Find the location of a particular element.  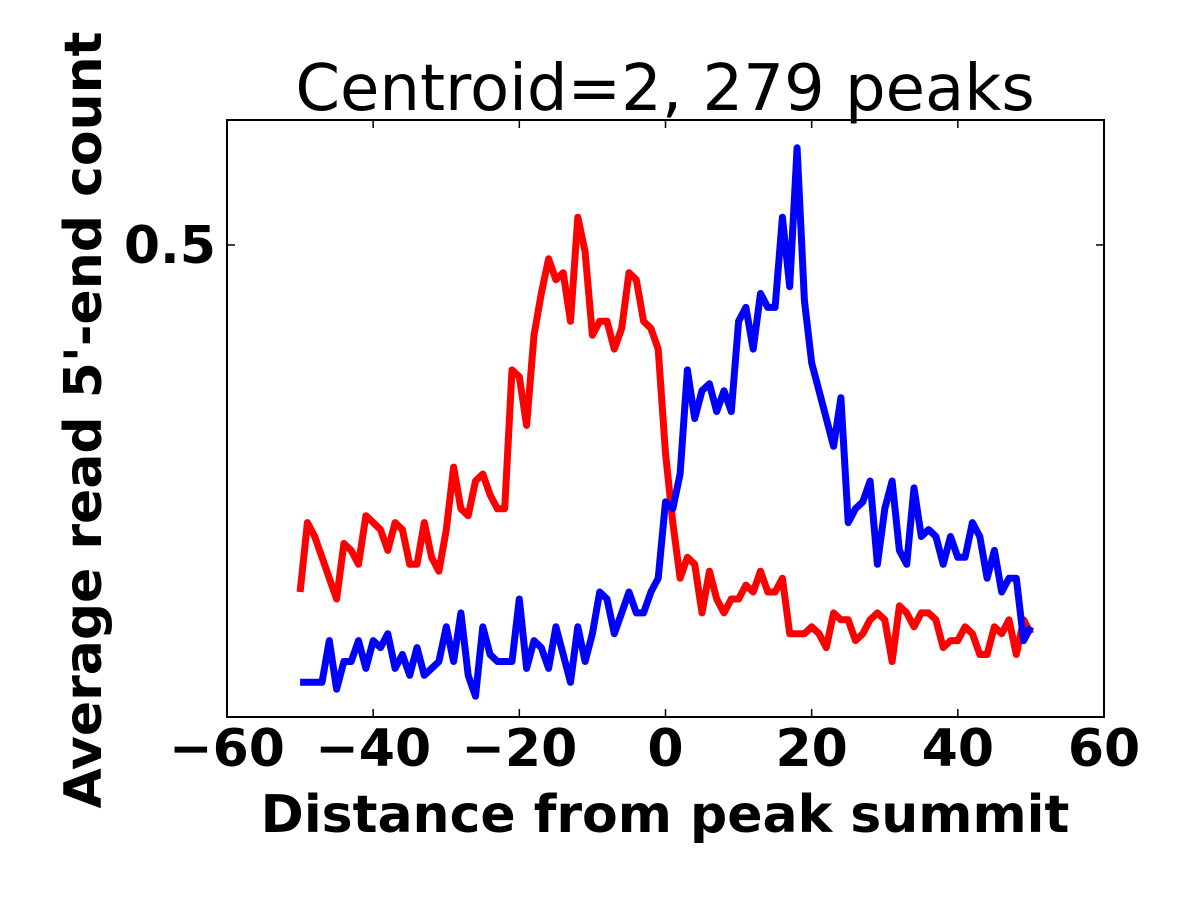

x-tick-label: −20 is located at coordinates (519, 749).